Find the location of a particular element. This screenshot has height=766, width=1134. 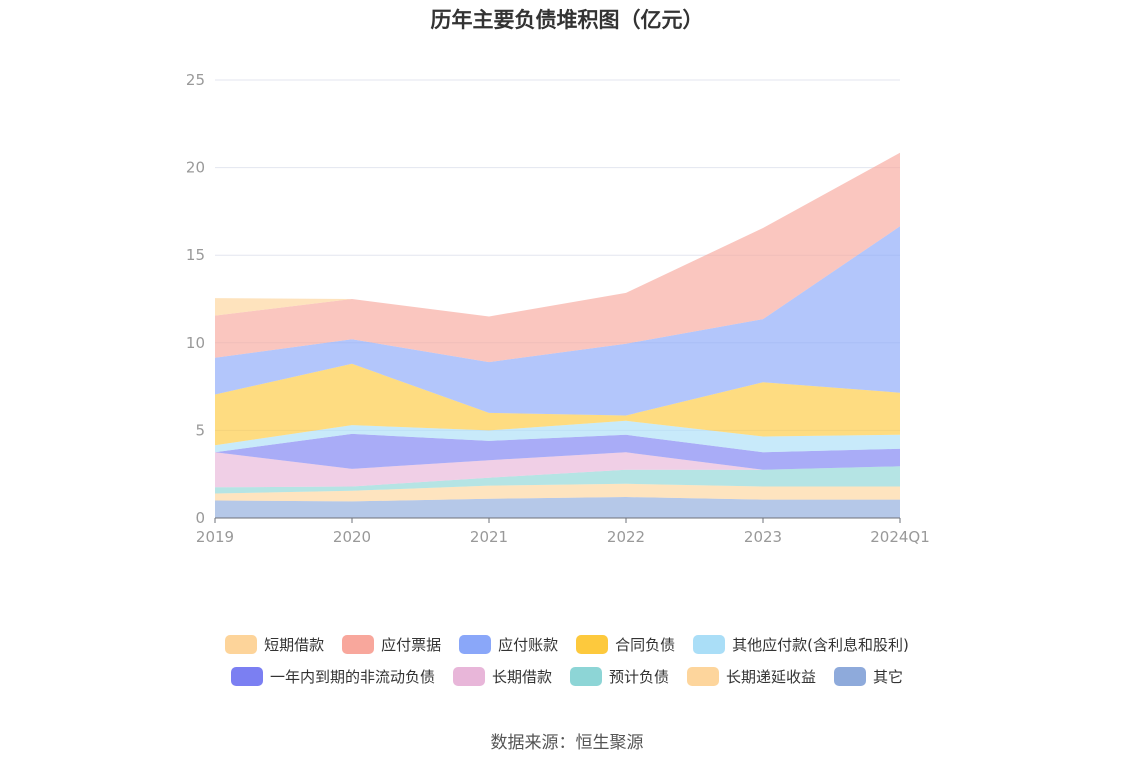

legend-label: 长期递延收益 is located at coordinates (771, 676).